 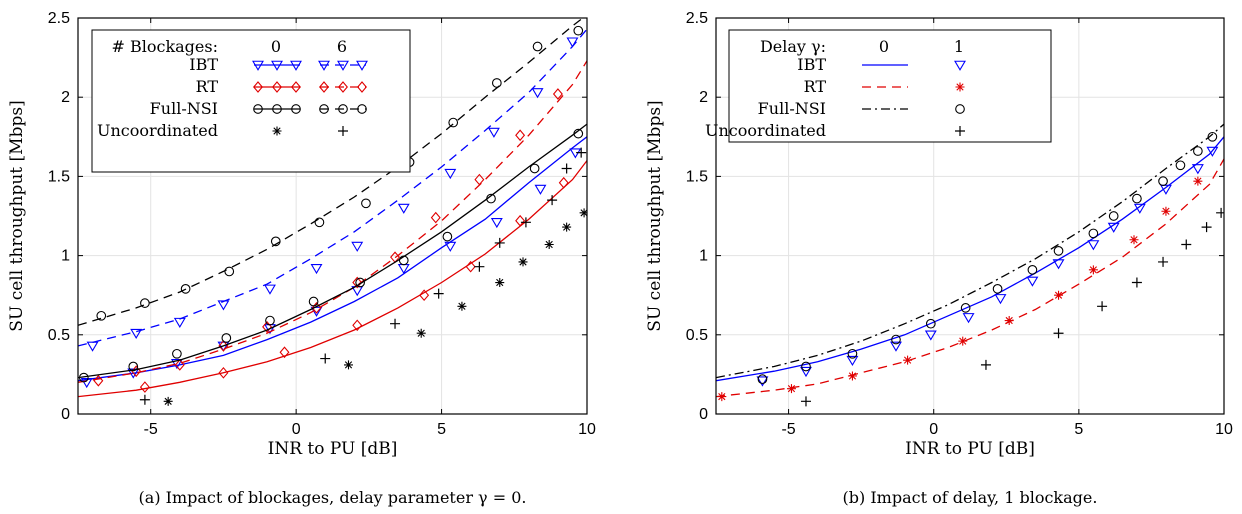 What do you see at coordinates (788, 429) in the screenshot?
I see `x-tick-label-0: -5` at bounding box center [788, 429].